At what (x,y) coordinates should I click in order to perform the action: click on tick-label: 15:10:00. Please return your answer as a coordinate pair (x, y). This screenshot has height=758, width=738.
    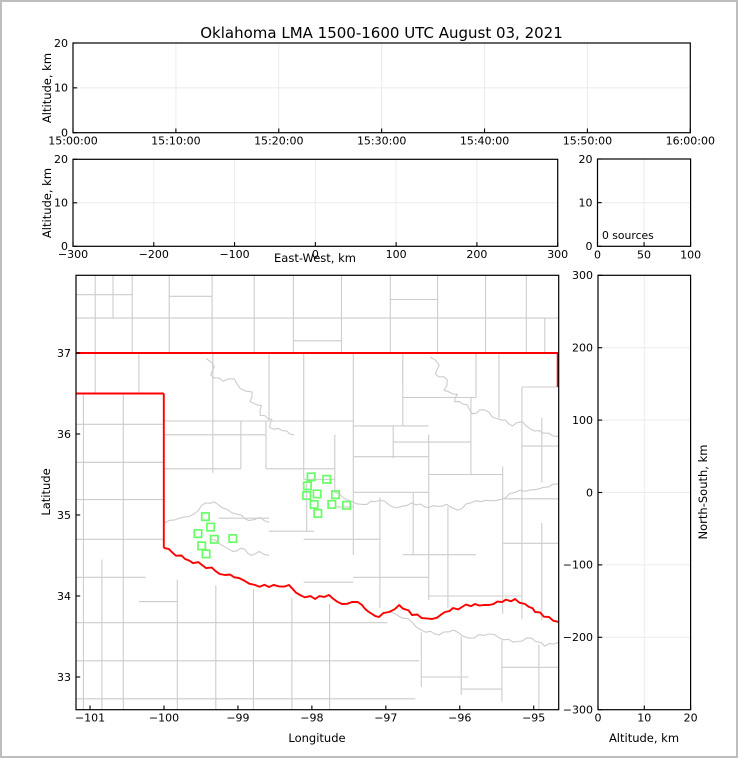
    Looking at the image, I should click on (175, 141).